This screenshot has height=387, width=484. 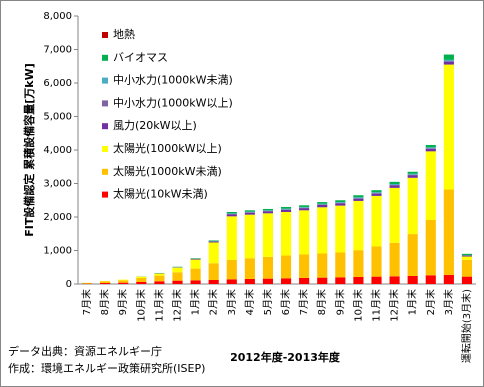 What do you see at coordinates (57, 83) in the screenshot?
I see `y-tick-label: 6,000` at bounding box center [57, 83].